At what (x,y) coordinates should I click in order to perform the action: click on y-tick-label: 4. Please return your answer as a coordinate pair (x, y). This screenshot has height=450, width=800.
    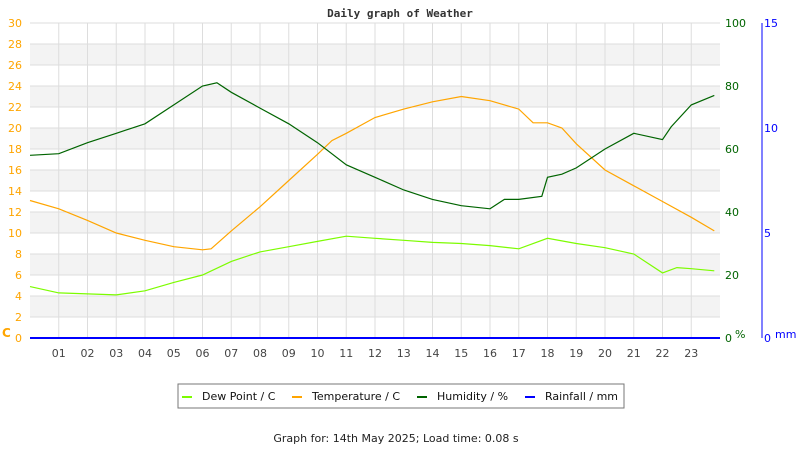
    Looking at the image, I should click on (18, 296).